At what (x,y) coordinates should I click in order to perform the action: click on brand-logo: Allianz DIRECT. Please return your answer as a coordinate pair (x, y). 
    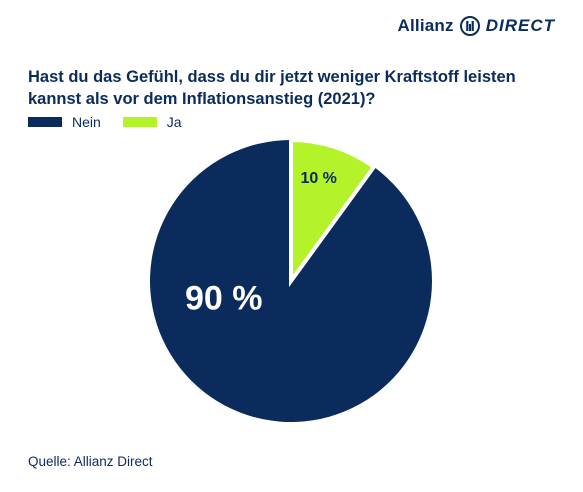
    Looking at the image, I should click on (476, 26).